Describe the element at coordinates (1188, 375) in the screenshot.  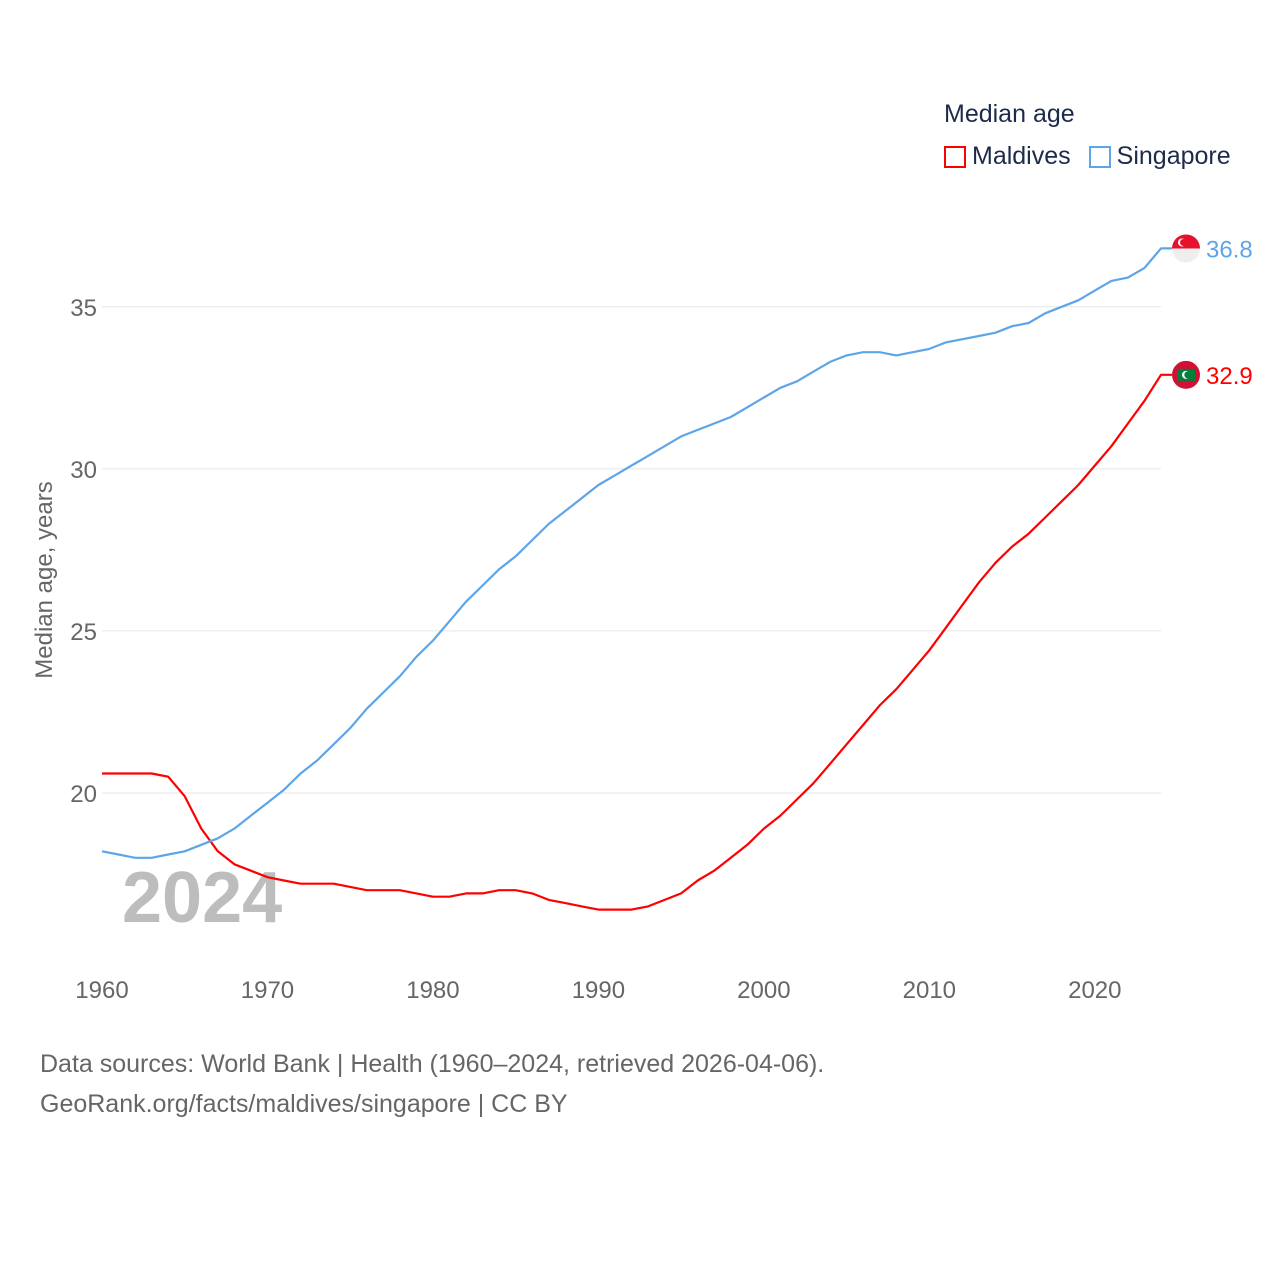
I see `maldives-flag-crescent-cut` at that location.